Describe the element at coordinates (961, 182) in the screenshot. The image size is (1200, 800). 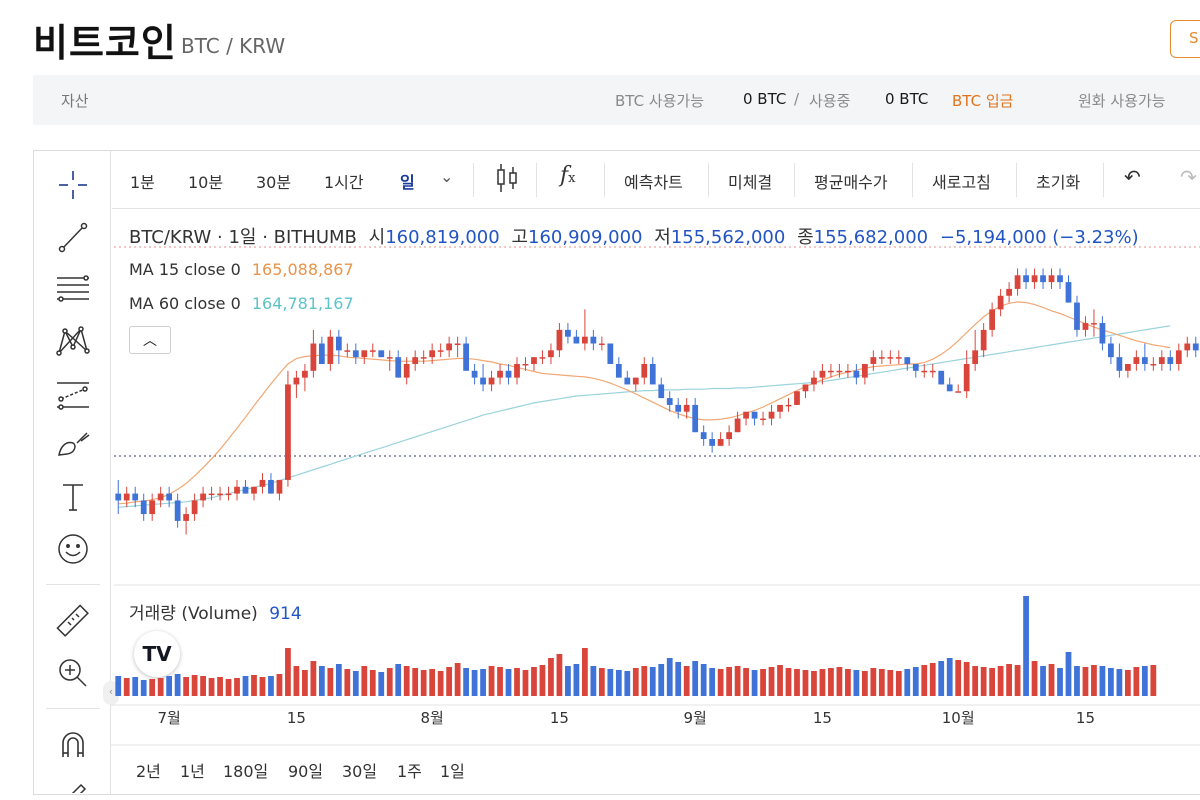
I see `refresh-button: 새로고침` at that location.